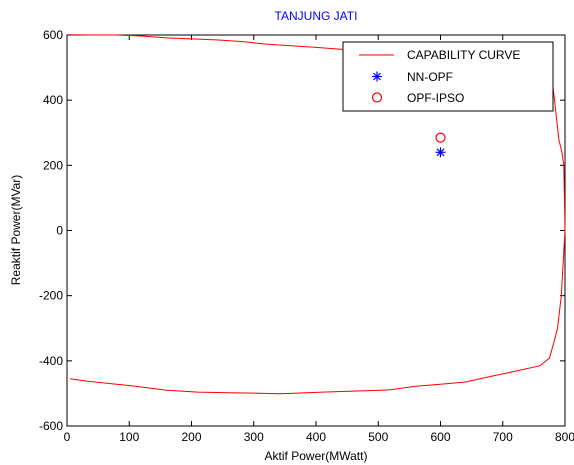  What do you see at coordinates (67, 437) in the screenshot?
I see `x-tick-label: 0` at bounding box center [67, 437].